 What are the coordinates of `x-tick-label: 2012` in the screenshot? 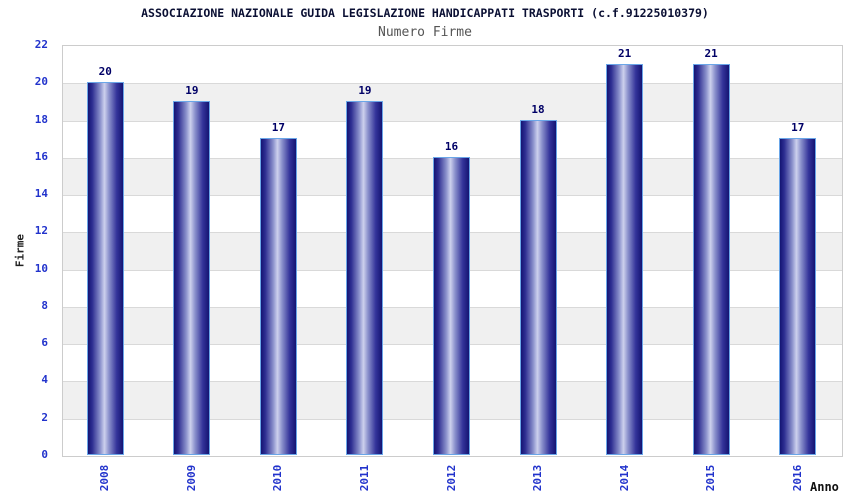 It's located at (451, 478).